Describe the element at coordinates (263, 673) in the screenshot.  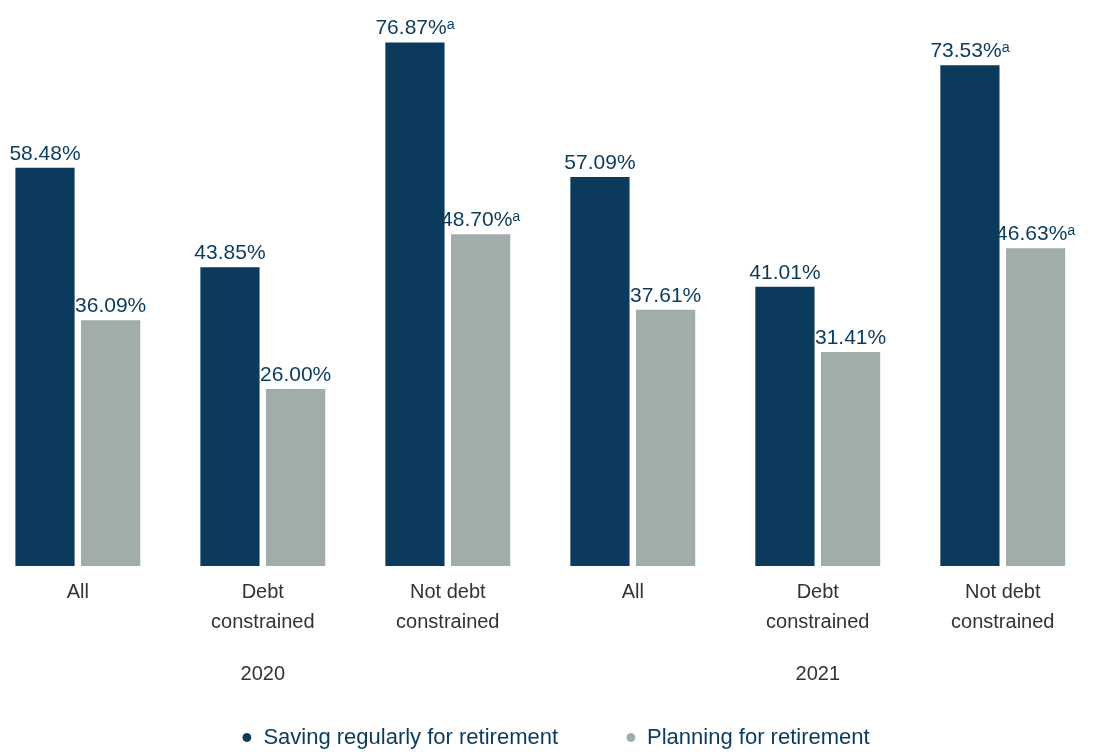
I see `text: 2020` at that location.